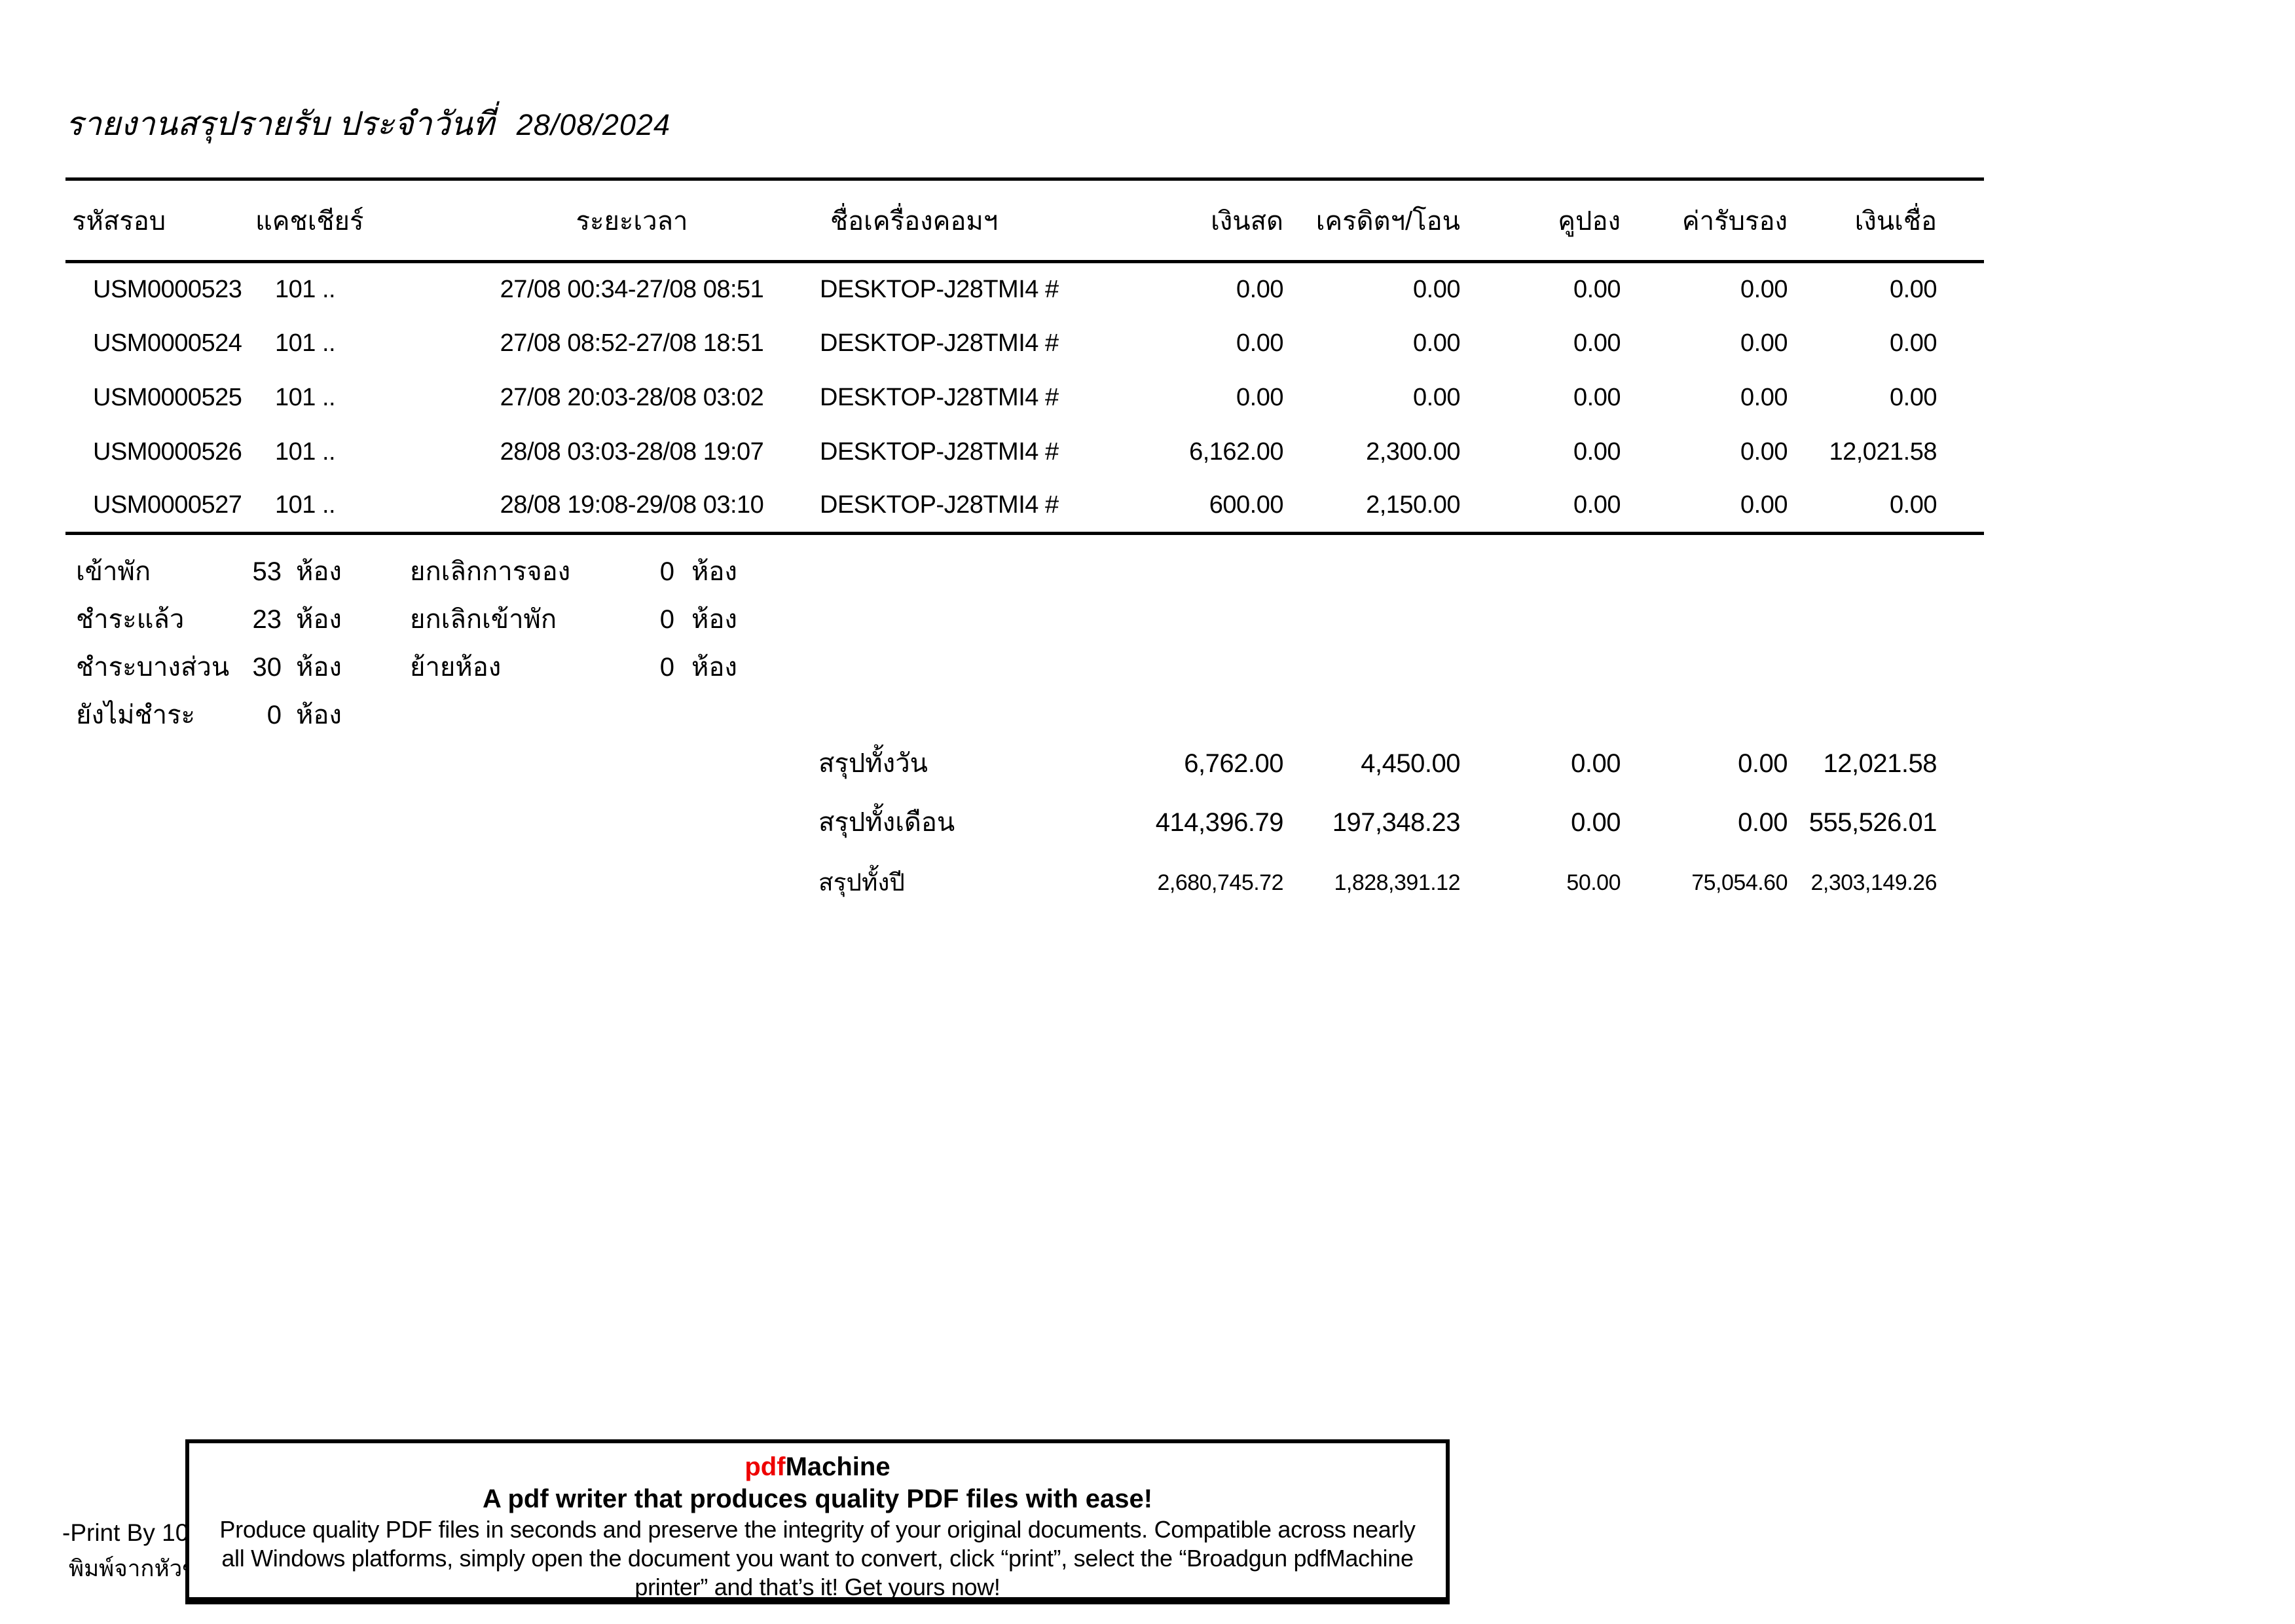  Describe the element at coordinates (113, 571) in the screenshot. I see `summary-label: เข้าพัก` at that location.